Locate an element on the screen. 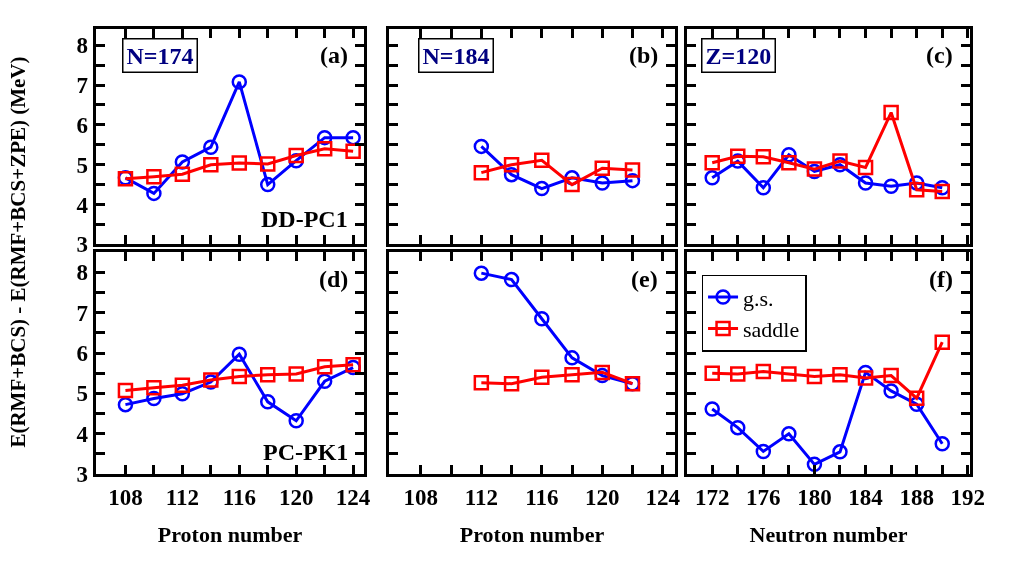 This screenshot has width=1009, height=575. x-tick-label: 188 is located at coordinates (916, 497).